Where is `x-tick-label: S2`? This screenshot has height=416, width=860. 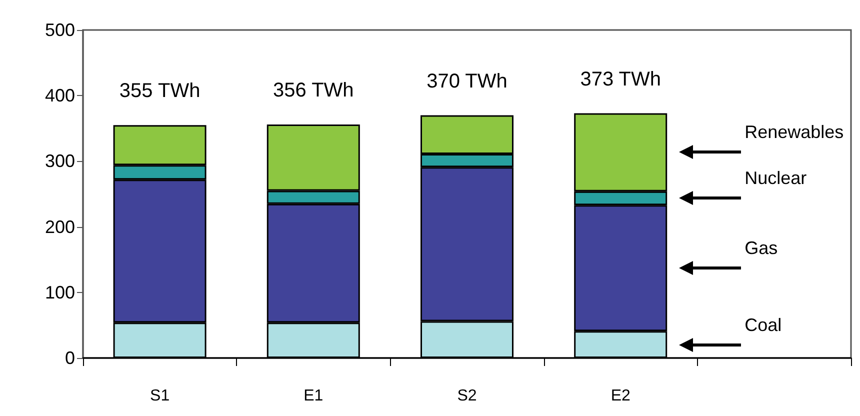
x-tick-label: S2 is located at coordinates (467, 396).